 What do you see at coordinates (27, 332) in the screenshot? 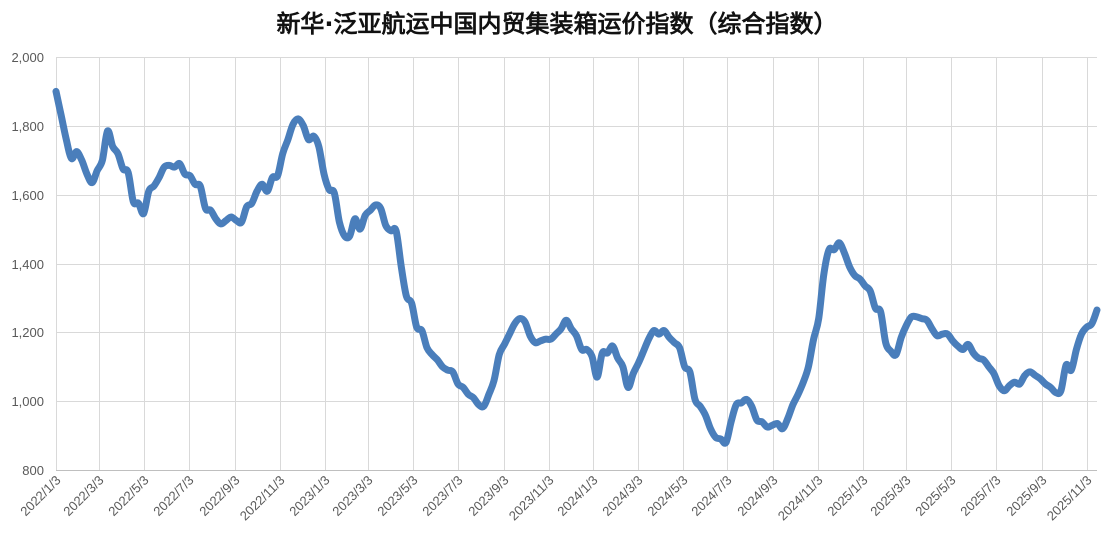
I see `y-tick-label: 1,200` at bounding box center [27, 332].